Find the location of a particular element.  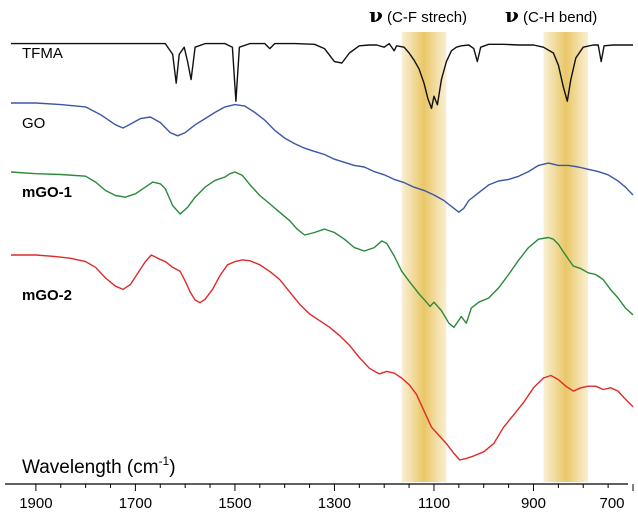

series-label-mgo-1: mGO-1 is located at coordinates (47, 192).